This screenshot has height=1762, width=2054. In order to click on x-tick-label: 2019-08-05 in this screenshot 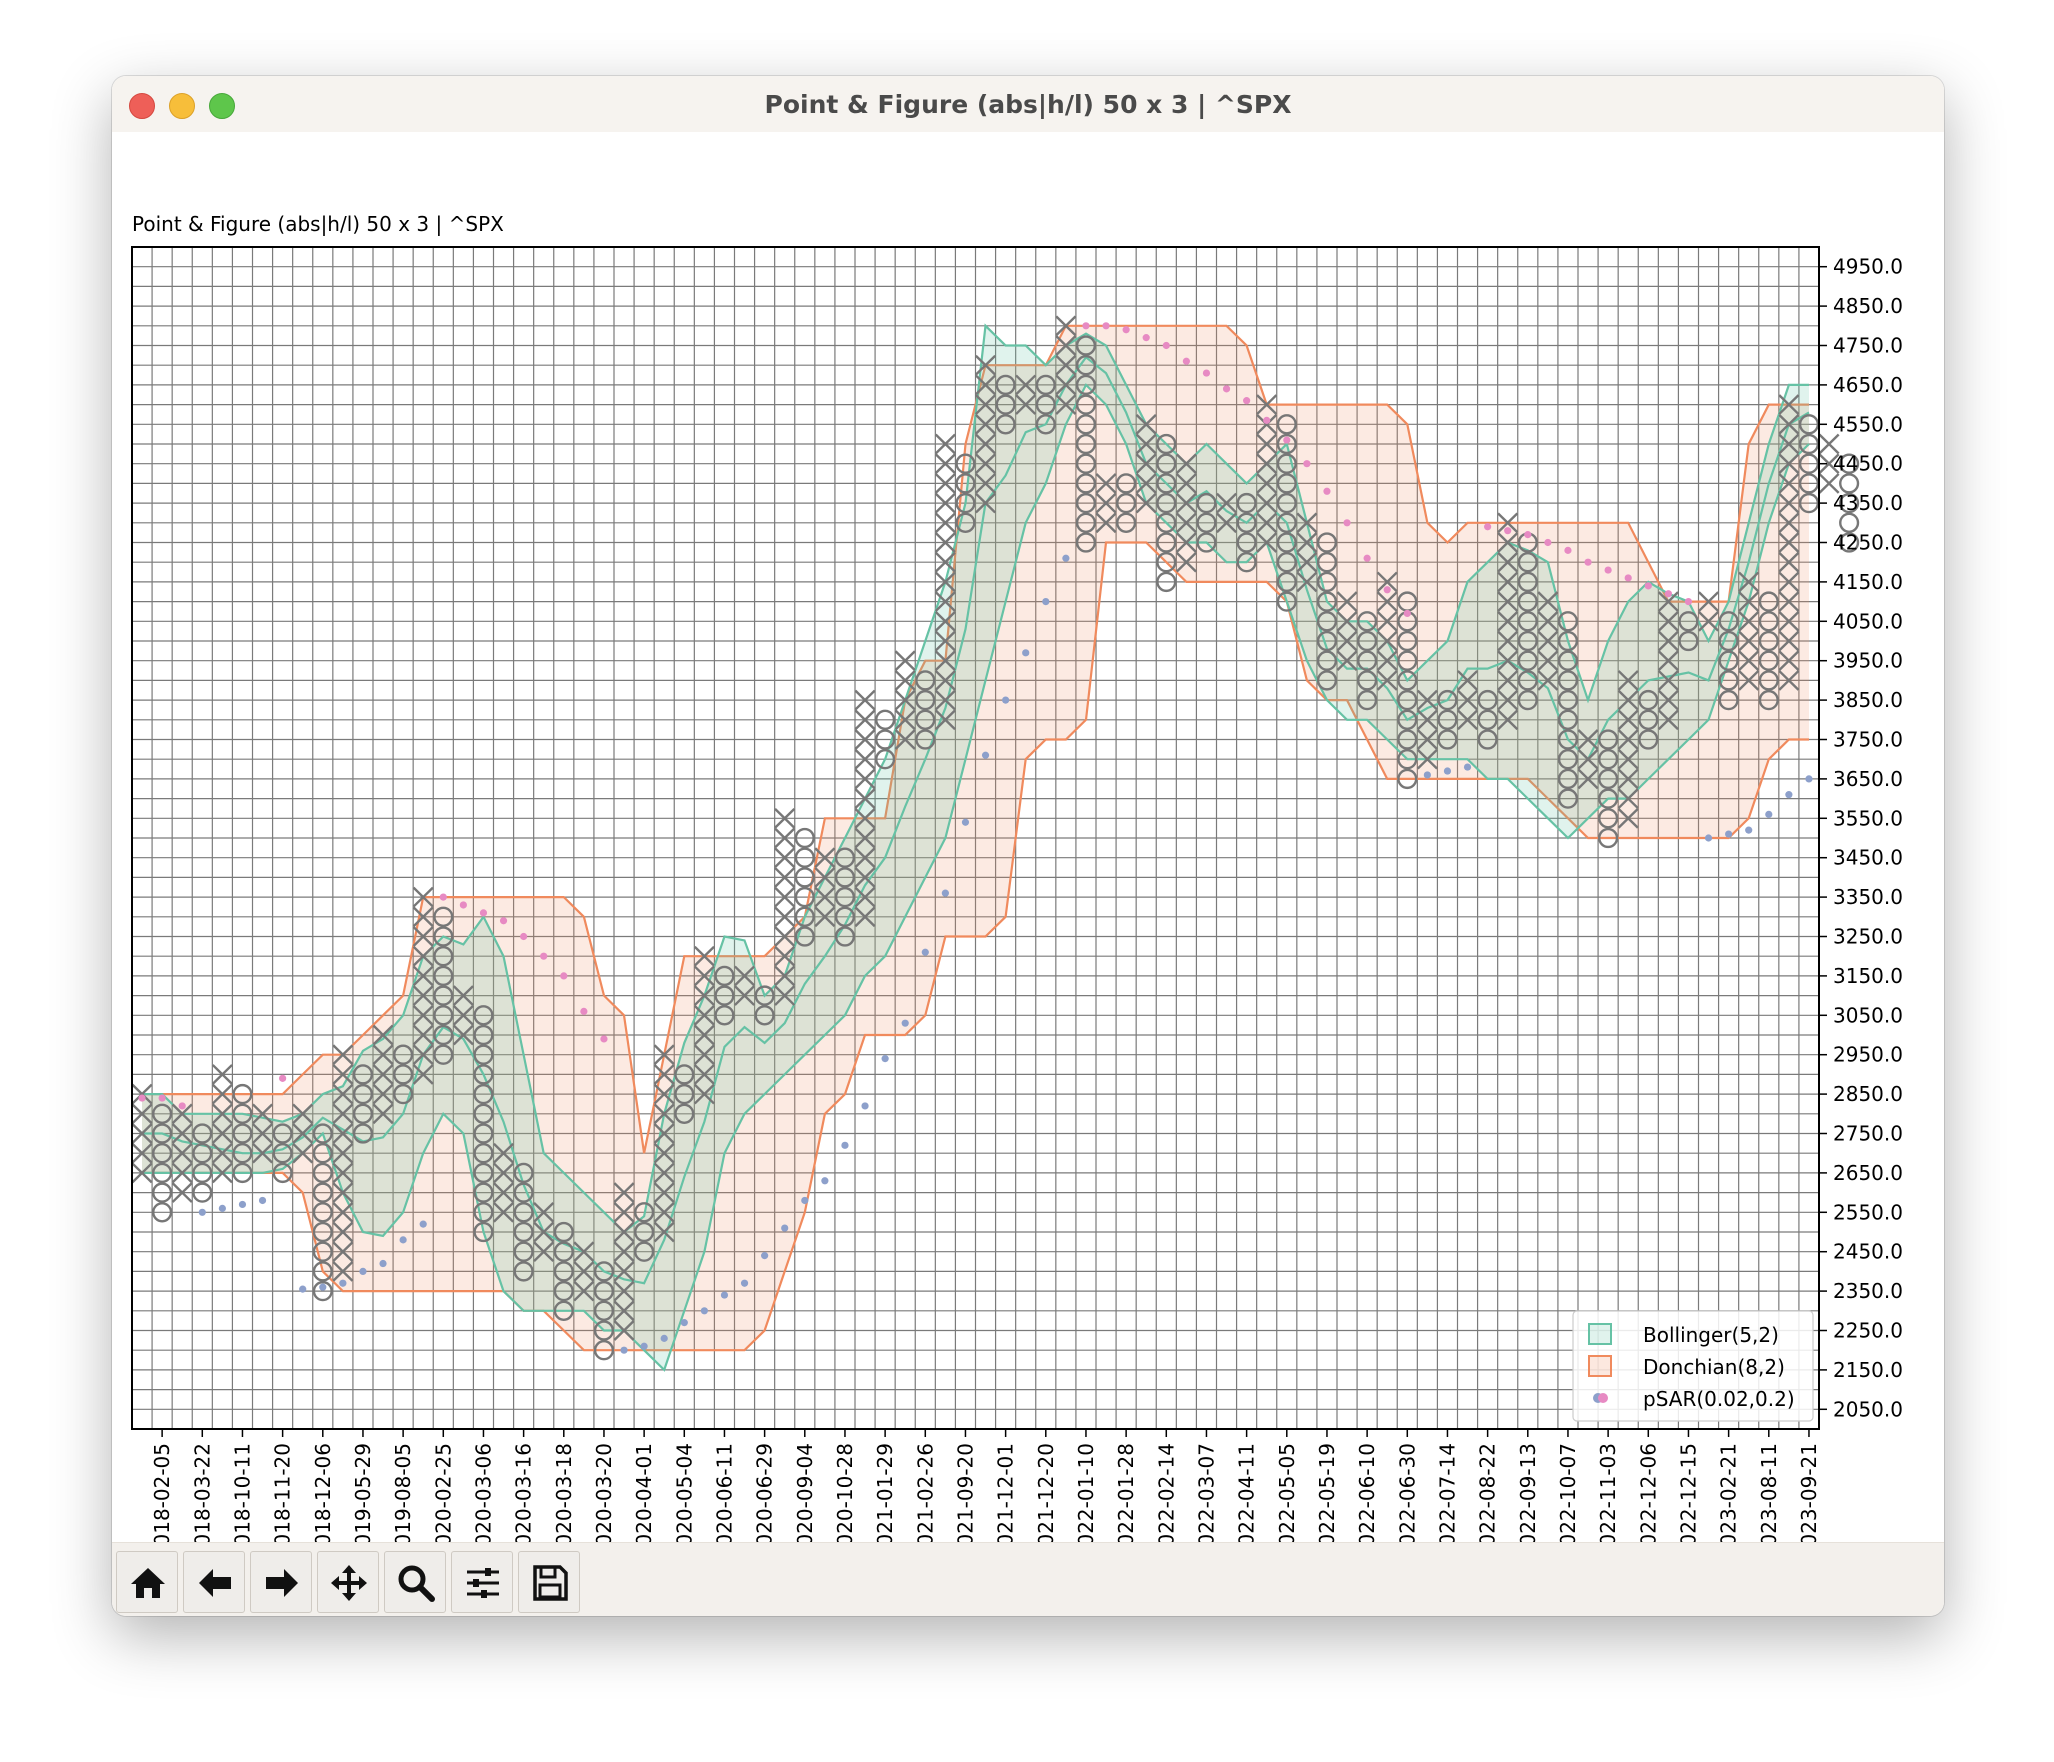, I will do `click(403, 1492)`.